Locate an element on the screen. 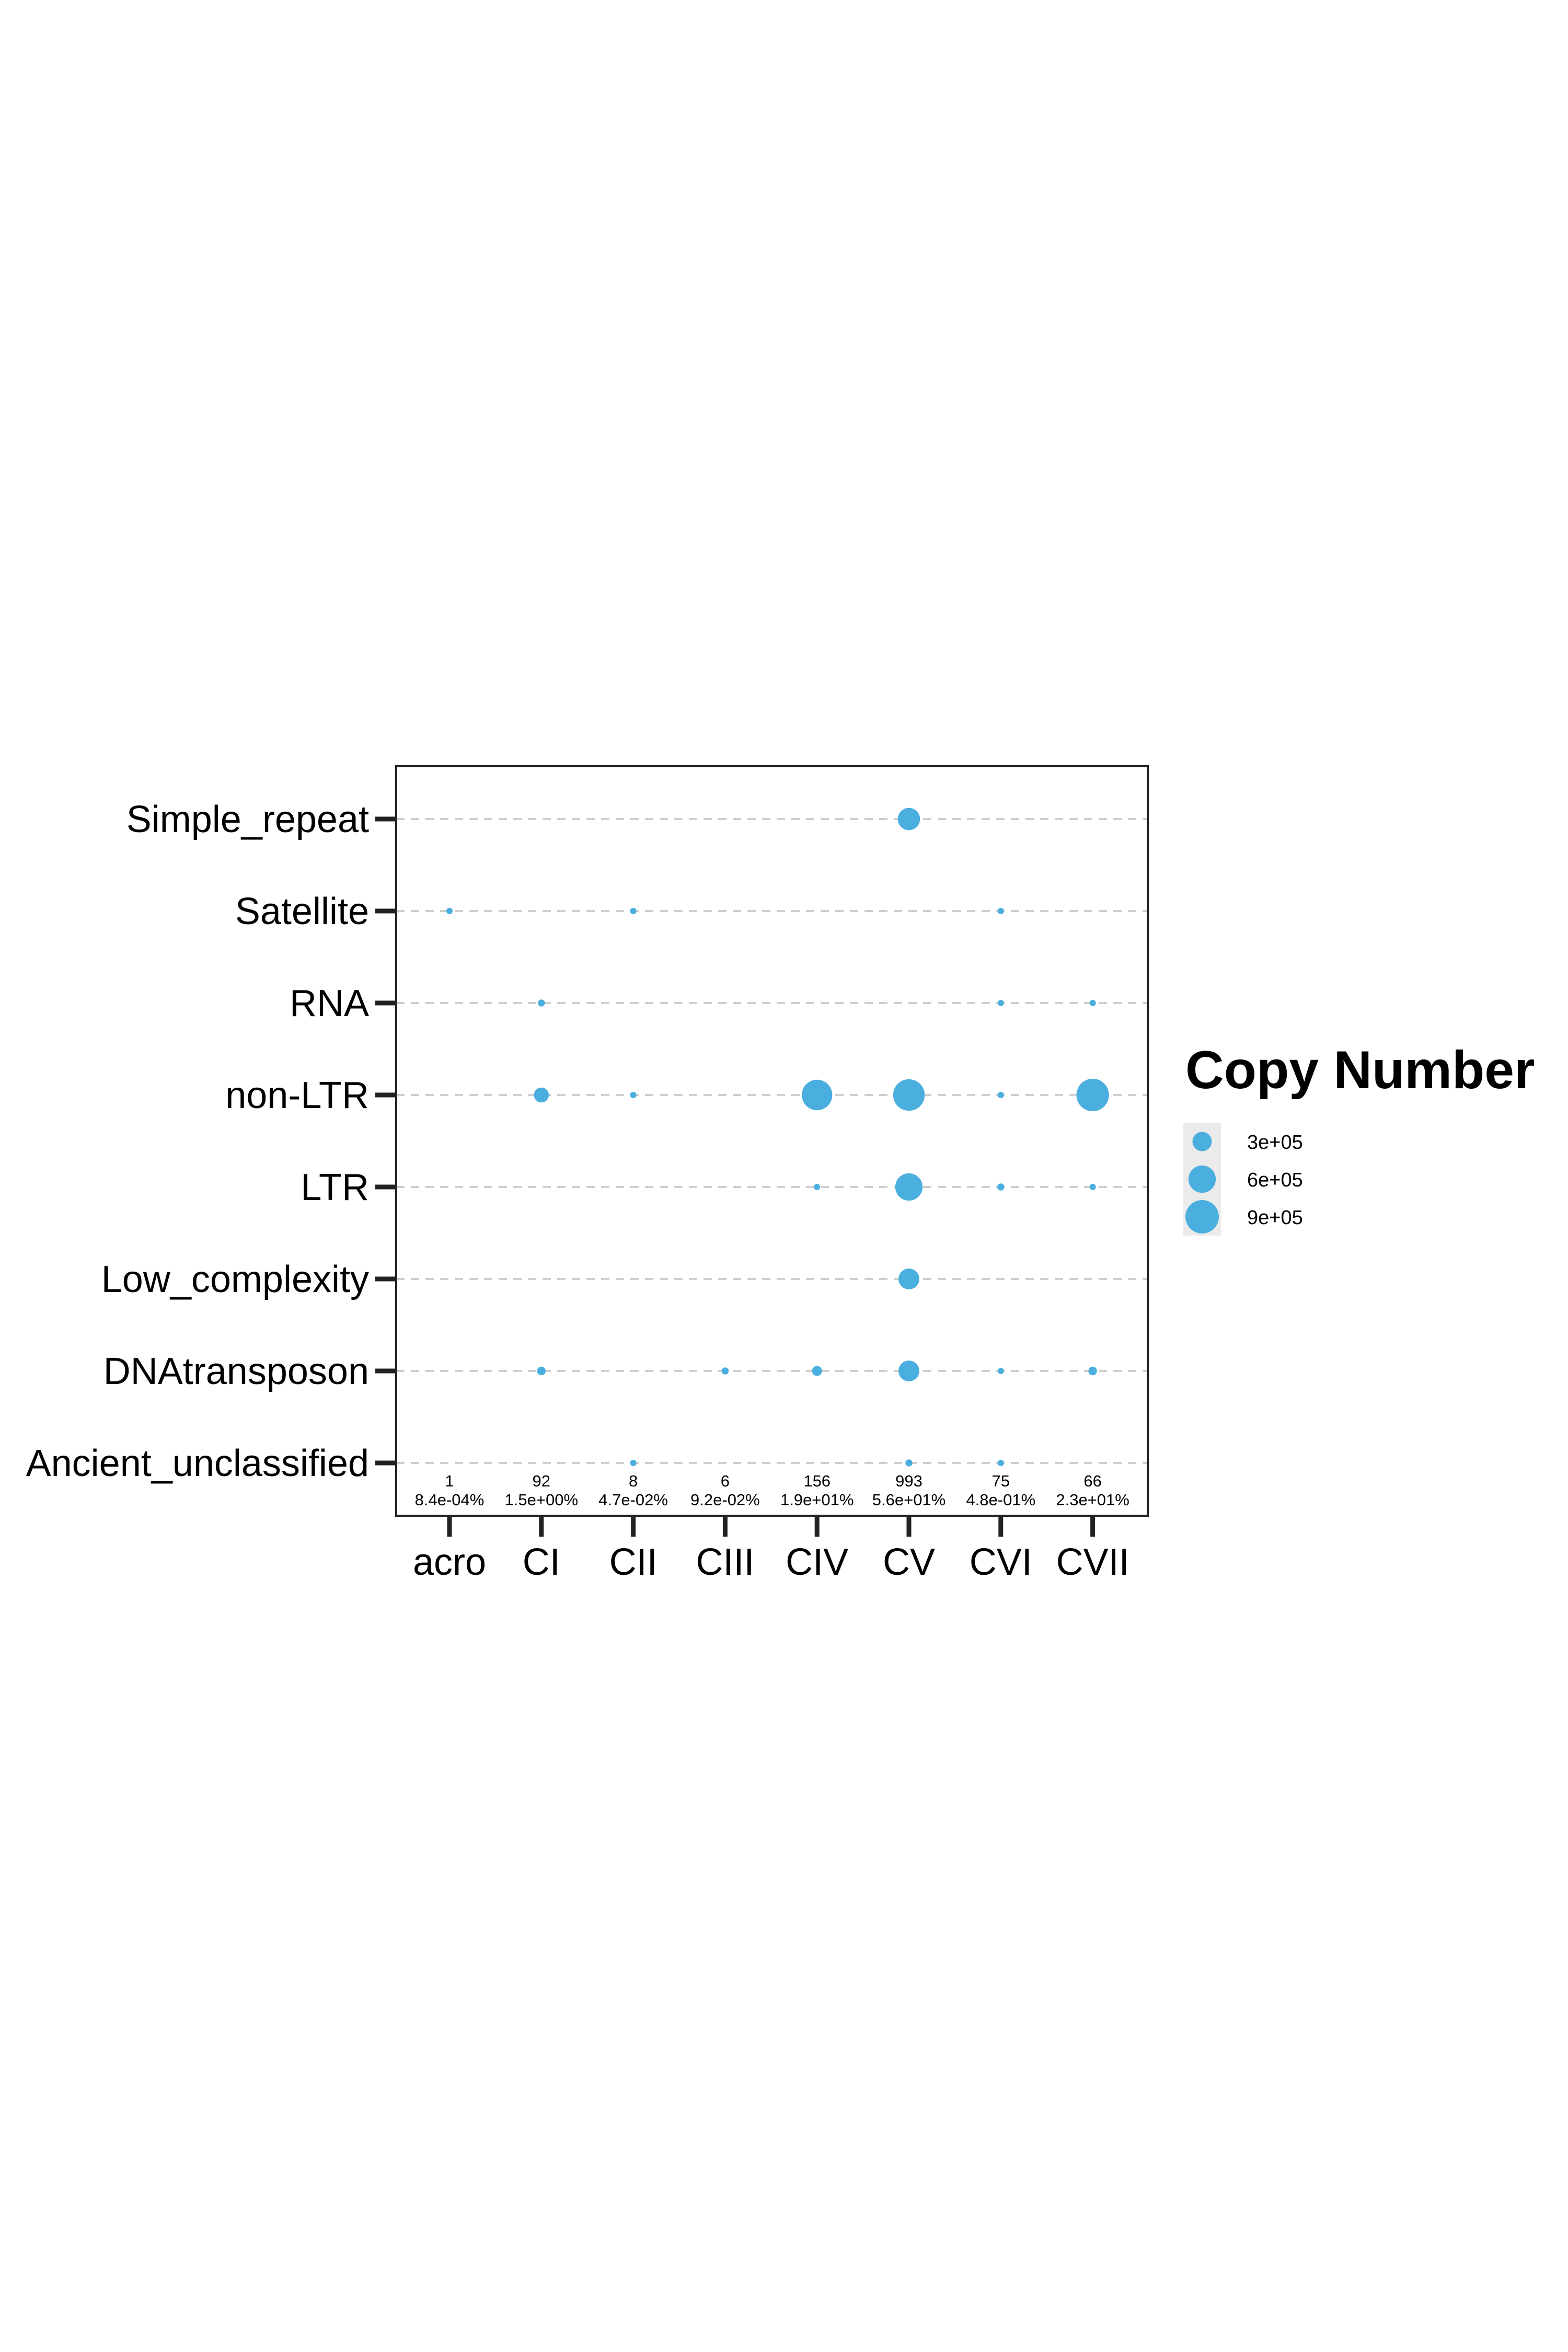  legend-title: Copy Number is located at coordinates (1360, 1070).